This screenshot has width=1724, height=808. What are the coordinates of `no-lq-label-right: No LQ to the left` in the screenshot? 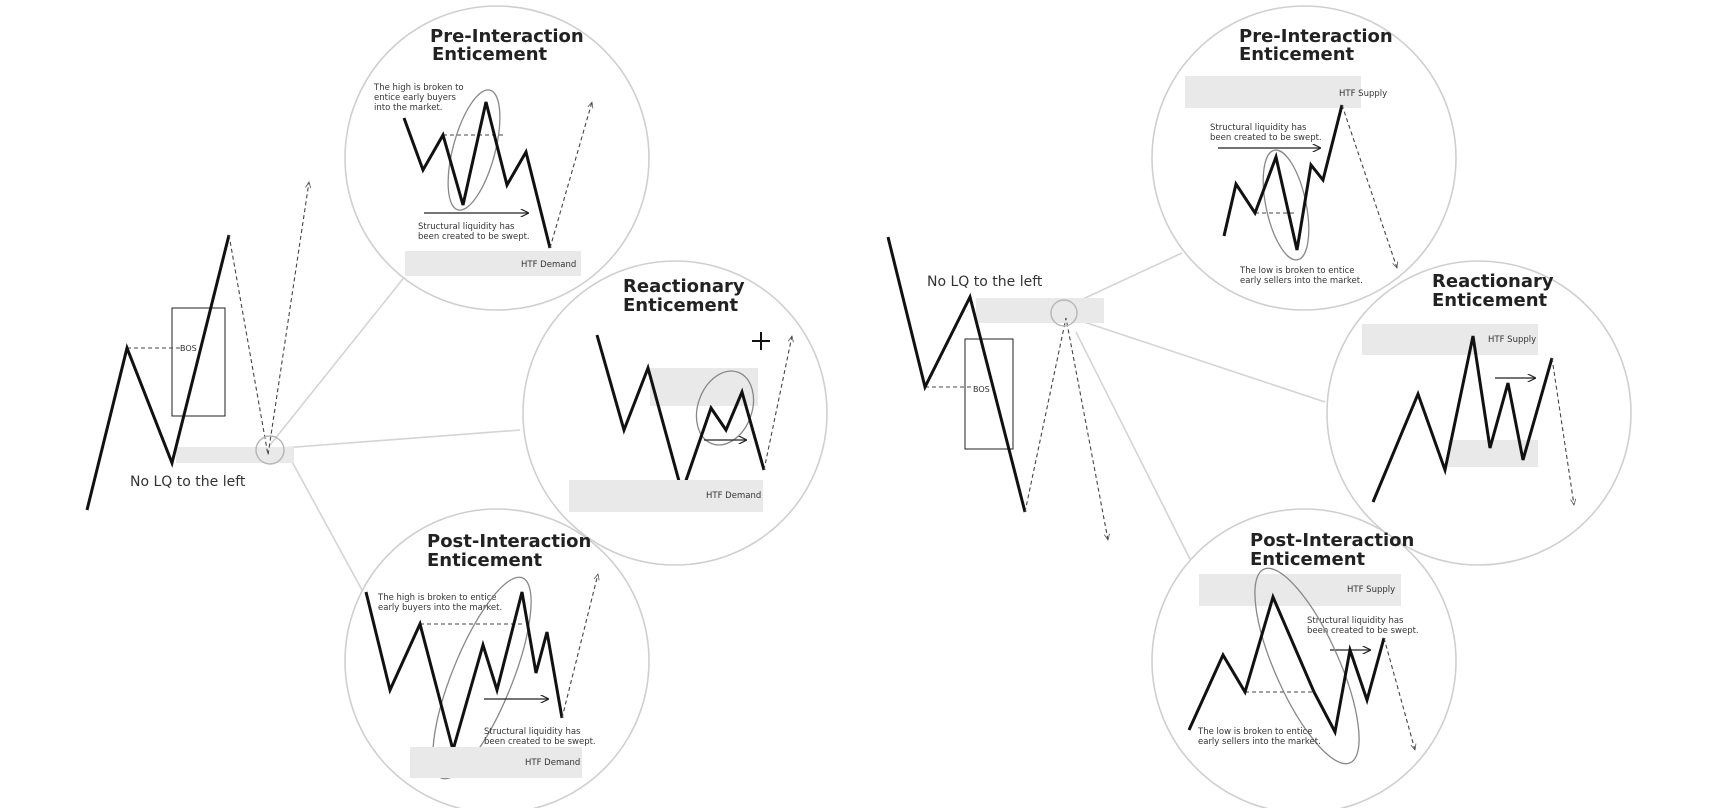 It's located at (985, 282).